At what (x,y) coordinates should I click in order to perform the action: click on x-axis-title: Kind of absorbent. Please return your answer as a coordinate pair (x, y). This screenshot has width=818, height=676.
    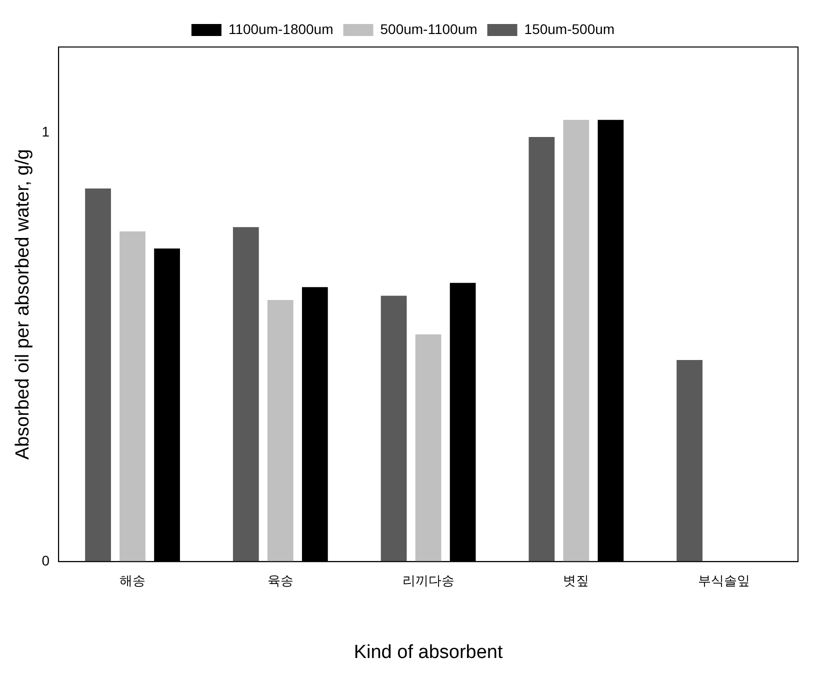
    Looking at the image, I should click on (429, 652).